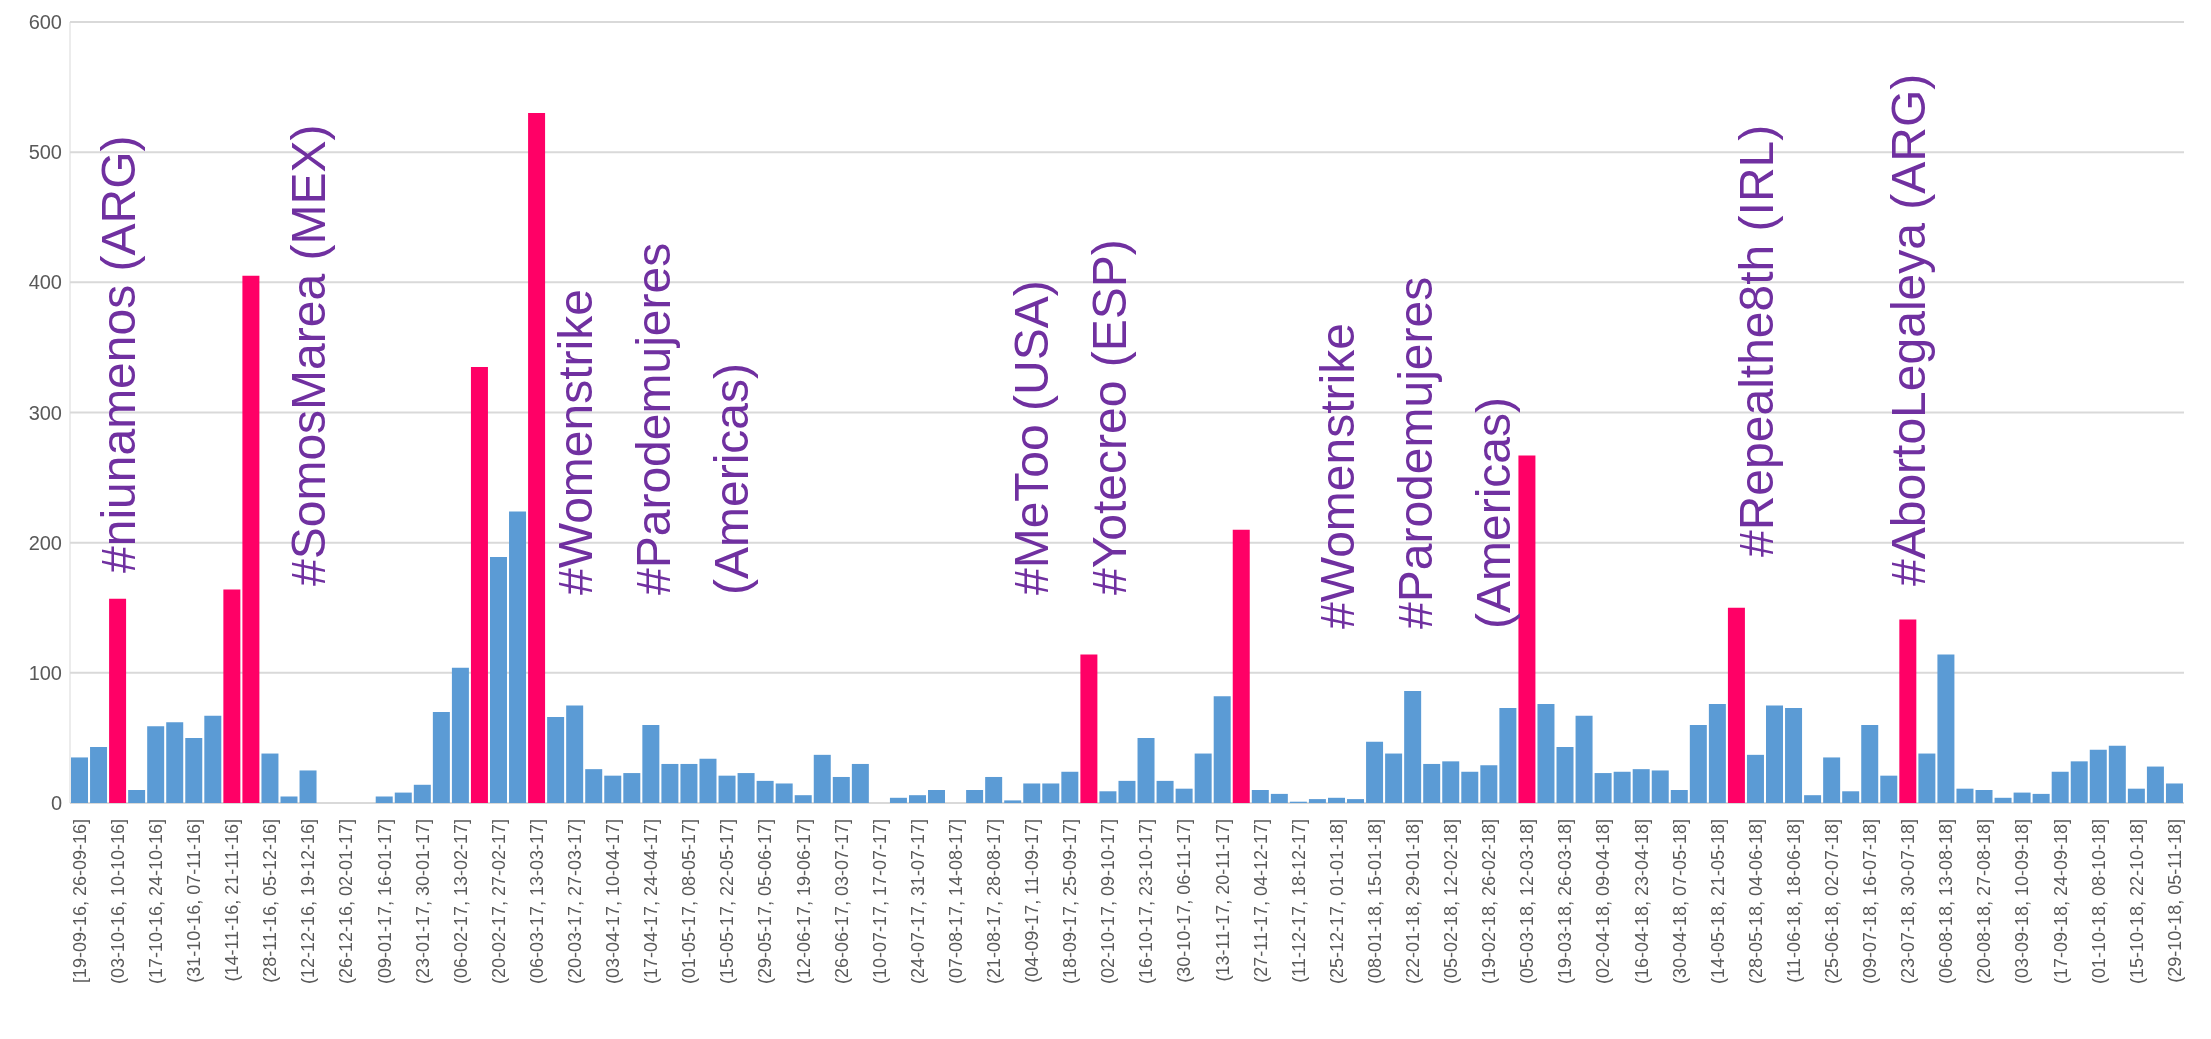 This screenshot has height=1039, width=2211. I want to click on x-tick-label: (10-07-17, 17-07-17], so click(879, 902).